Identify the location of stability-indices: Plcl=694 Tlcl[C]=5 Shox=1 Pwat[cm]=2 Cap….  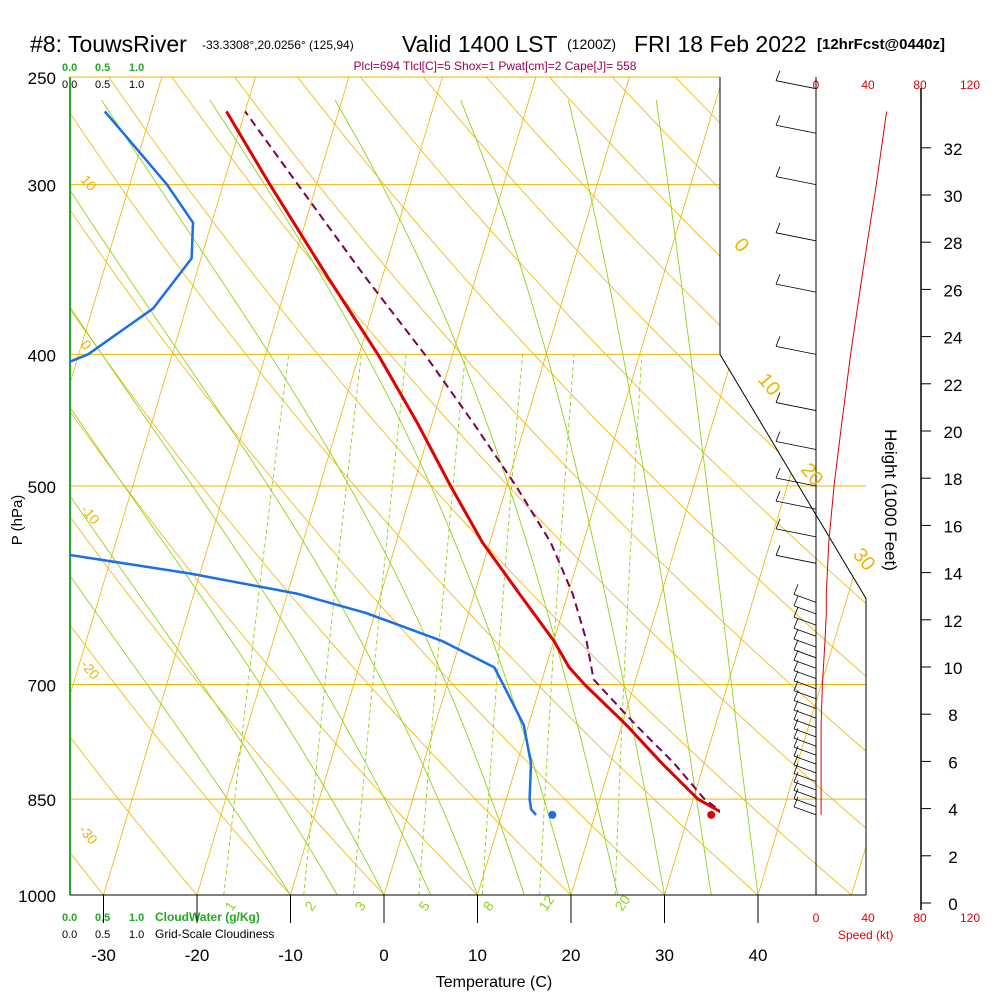
(495, 66).